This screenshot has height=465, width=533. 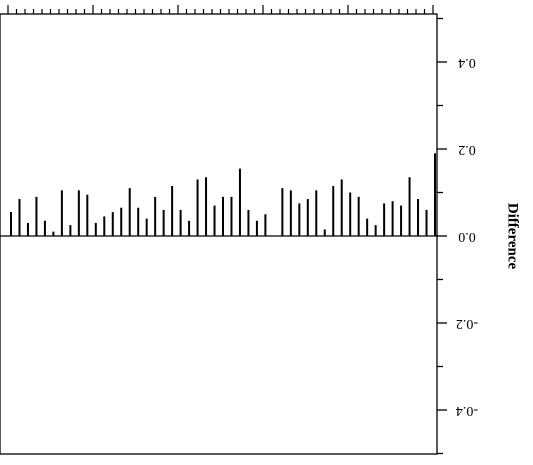 What do you see at coordinates (467, 149) in the screenshot?
I see `y-tick-label: 0.2` at bounding box center [467, 149].